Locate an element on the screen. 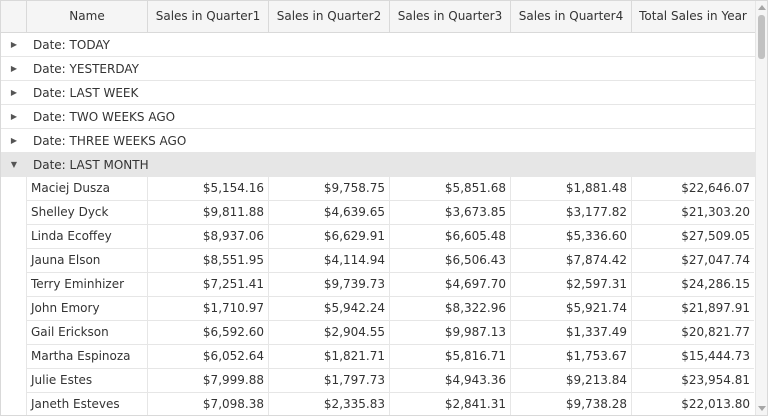 The image size is (768, 416). cell-q1: $8,551.95 is located at coordinates (208, 261).